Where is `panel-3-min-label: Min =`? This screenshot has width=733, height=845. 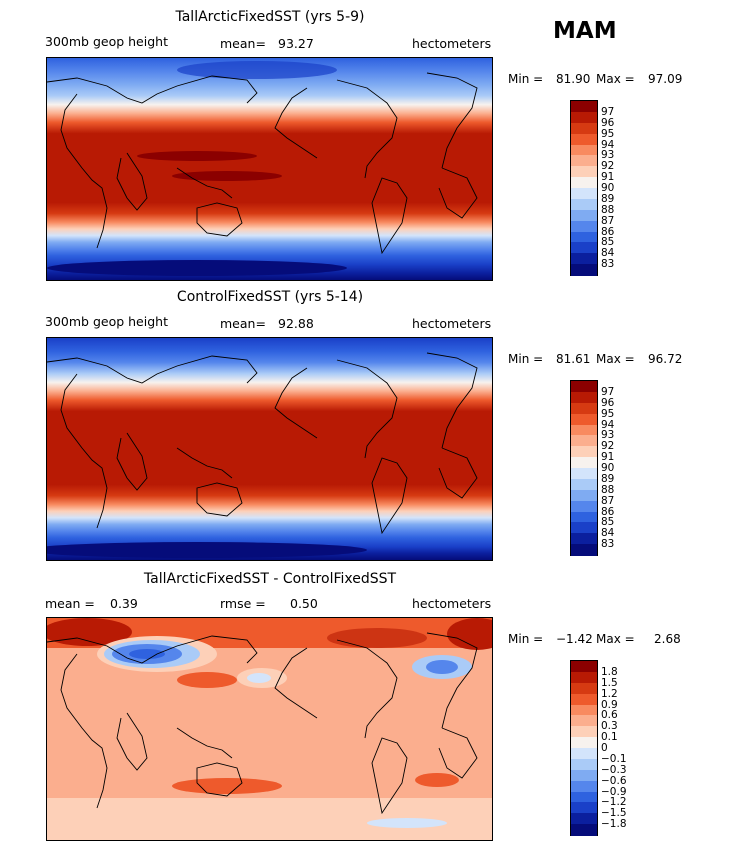
panel-3-min-label: Min = is located at coordinates (526, 639).